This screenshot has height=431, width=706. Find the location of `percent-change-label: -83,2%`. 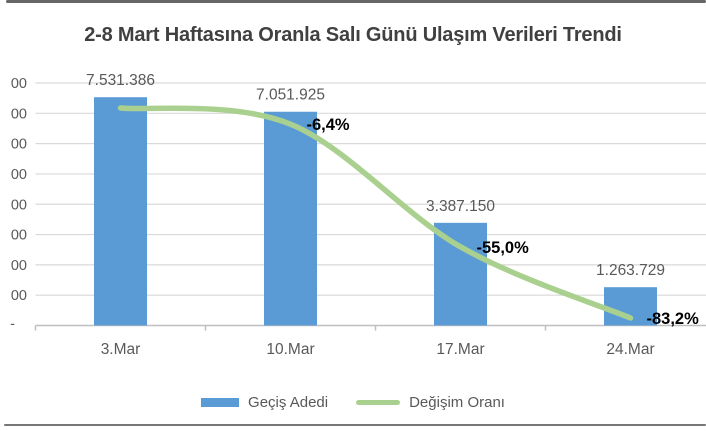

percent-change-label: -83,2% is located at coordinates (673, 319).